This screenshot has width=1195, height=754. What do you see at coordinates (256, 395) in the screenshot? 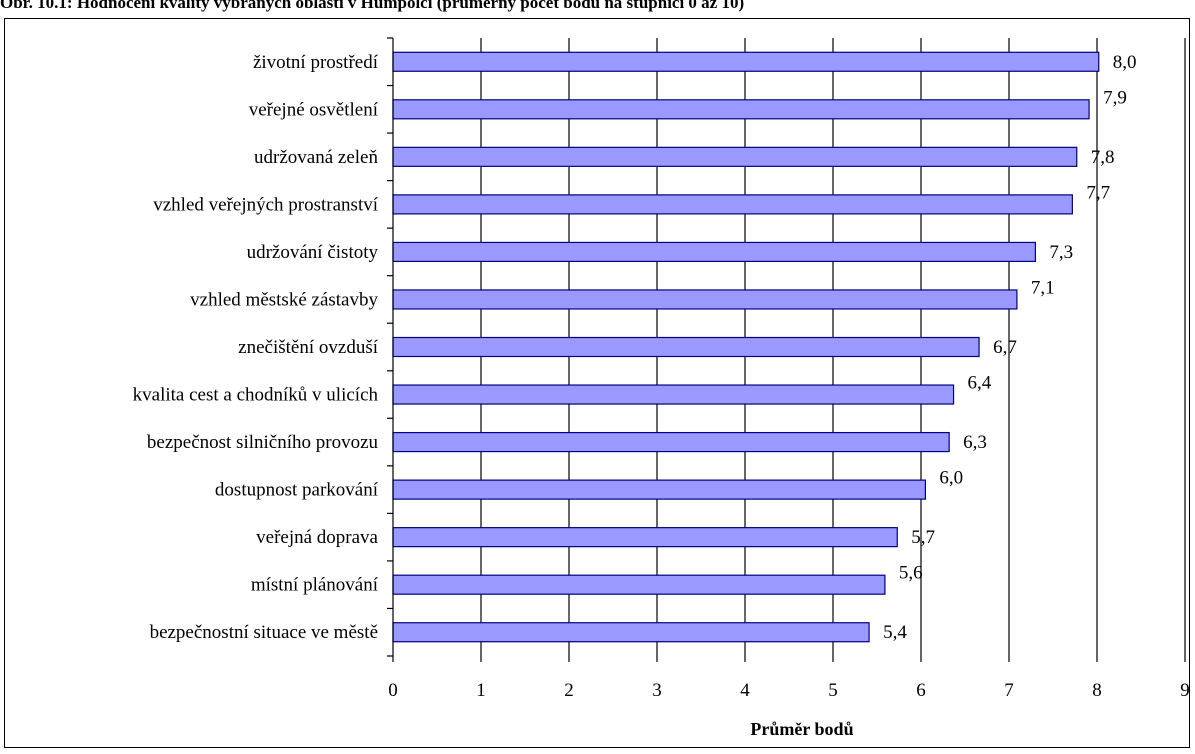
I see `category-label: kvalita cest a chodníků v ulicích` at bounding box center [256, 395].